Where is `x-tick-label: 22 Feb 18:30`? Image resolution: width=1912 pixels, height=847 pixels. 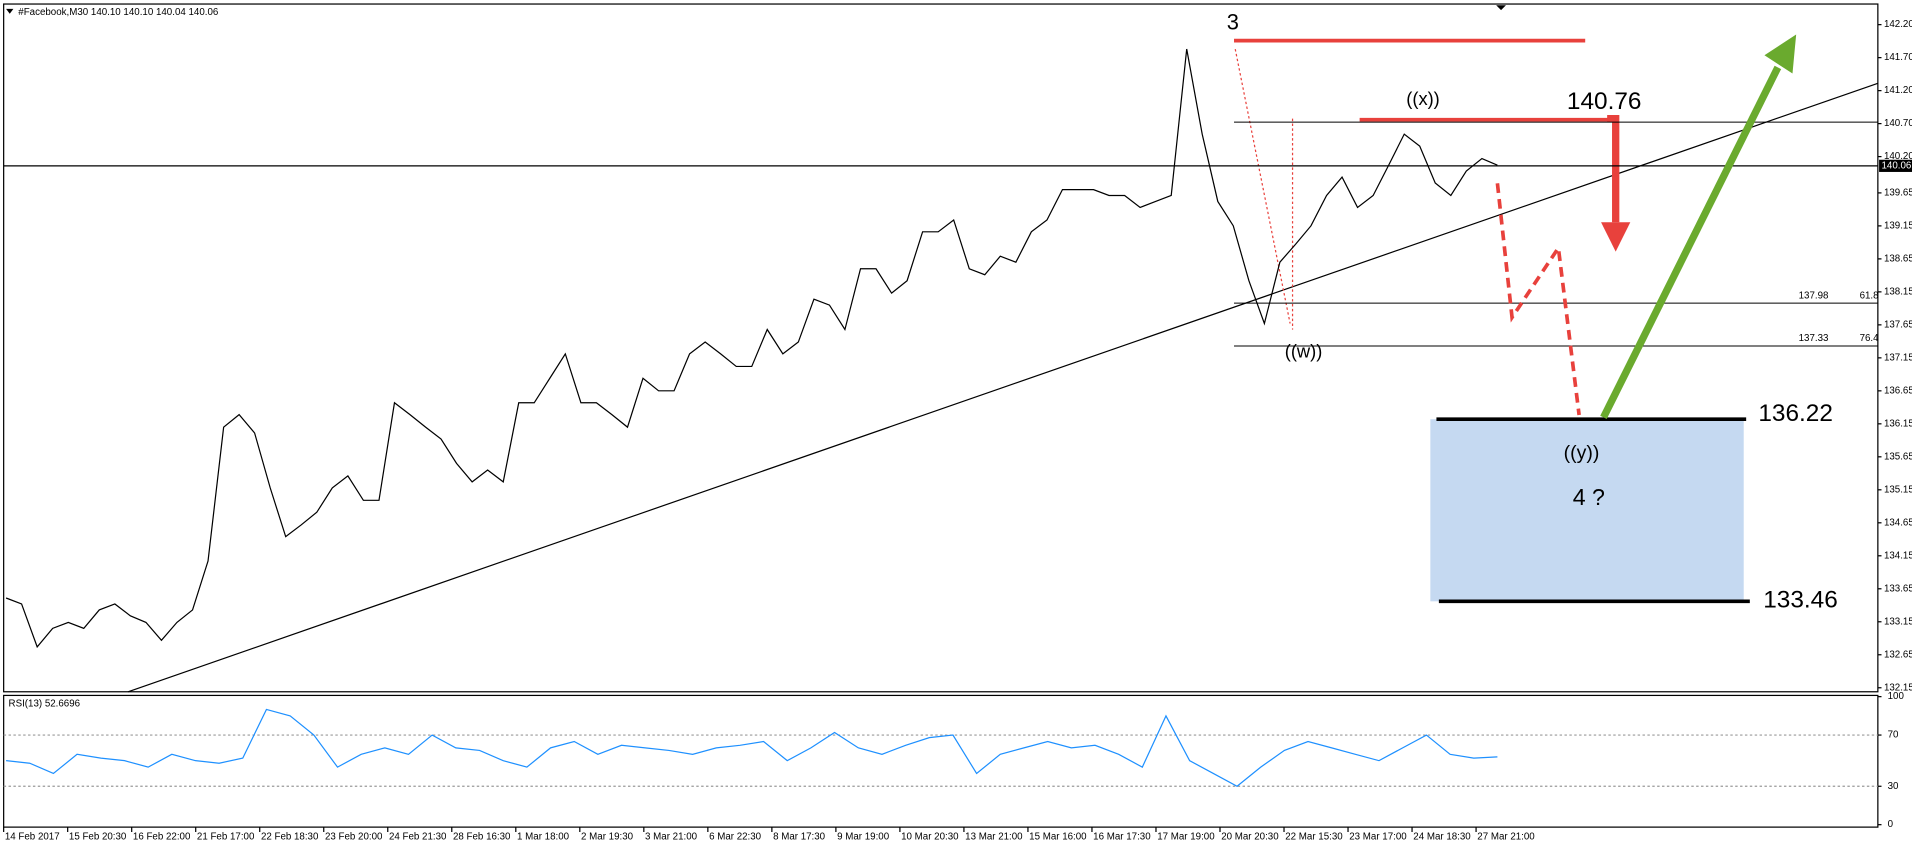 x-tick-label: 22 Feb 18:30 is located at coordinates (290, 836).